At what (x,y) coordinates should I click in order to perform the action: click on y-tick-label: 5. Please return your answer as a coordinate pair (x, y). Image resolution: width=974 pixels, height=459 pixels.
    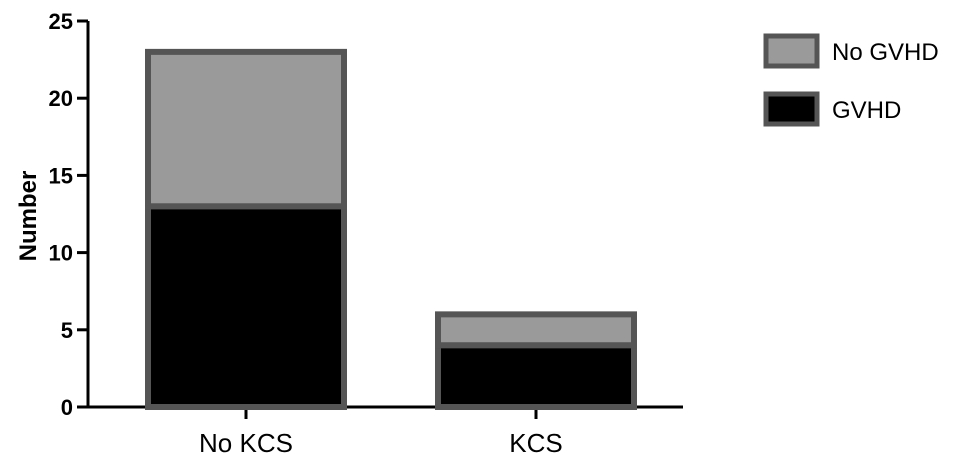
    Looking at the image, I should click on (67, 330).